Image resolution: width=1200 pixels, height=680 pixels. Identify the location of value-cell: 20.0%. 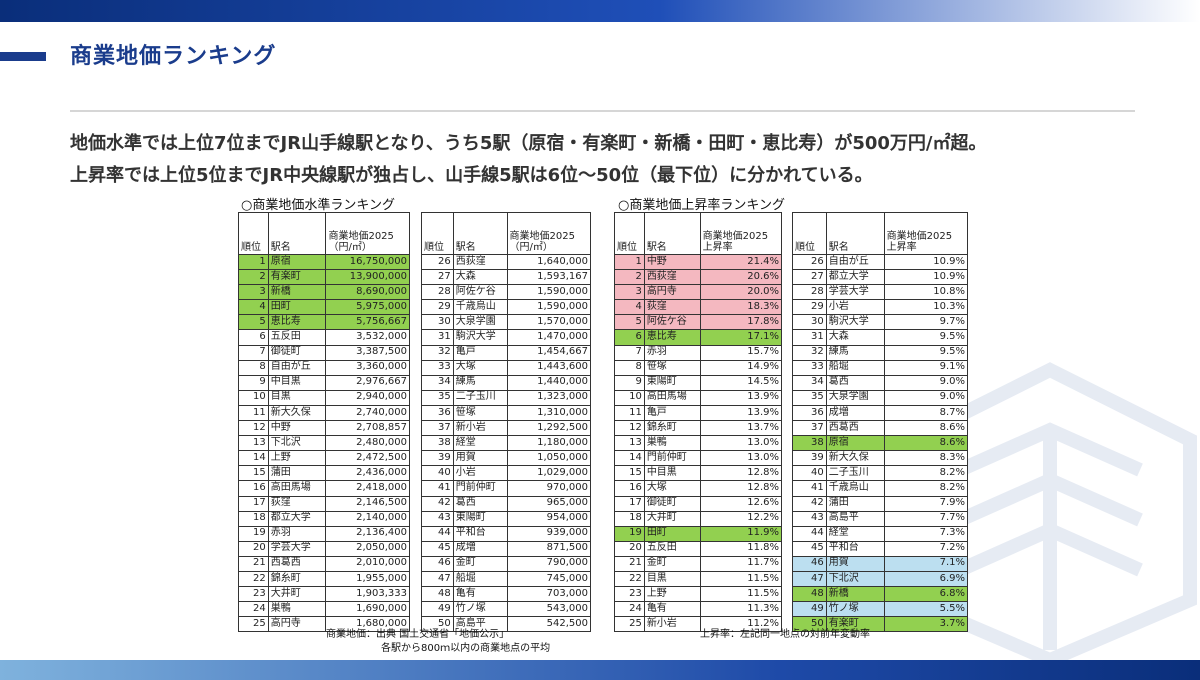
(741, 292).